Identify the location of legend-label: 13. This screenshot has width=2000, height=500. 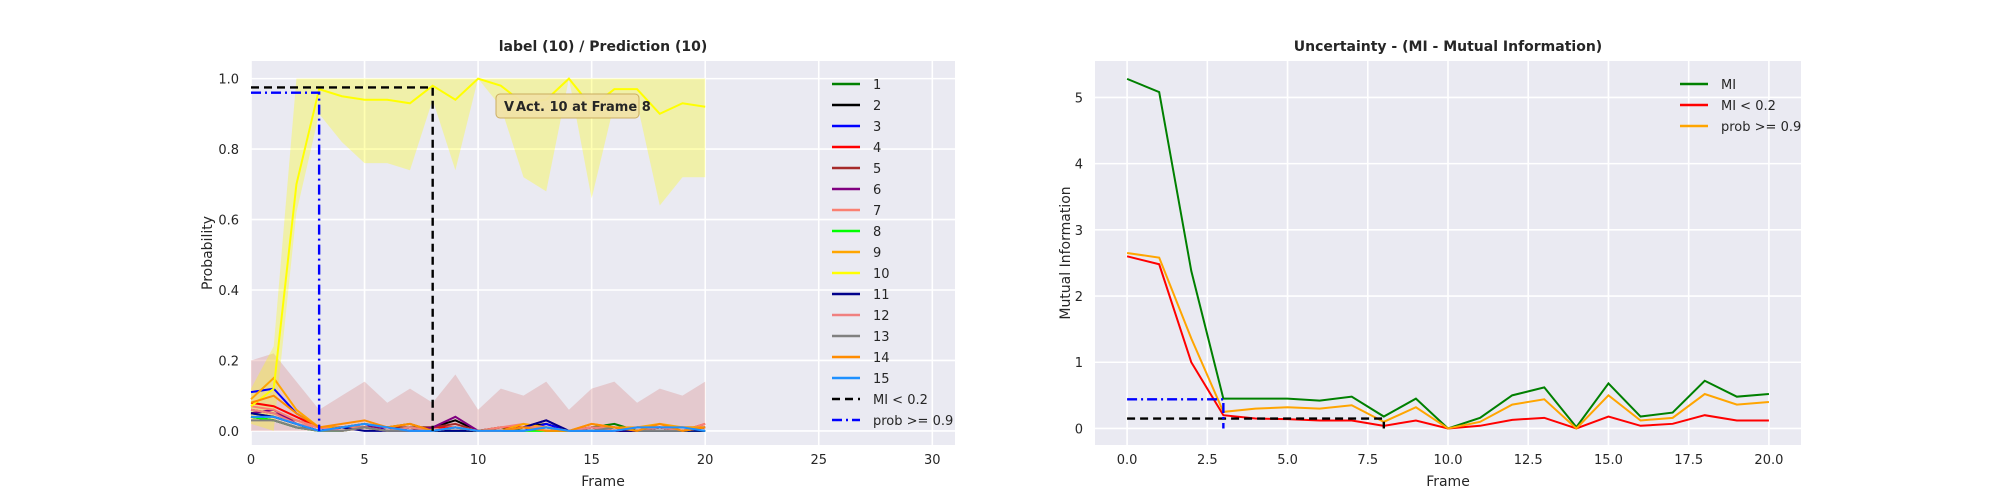
(881, 337).